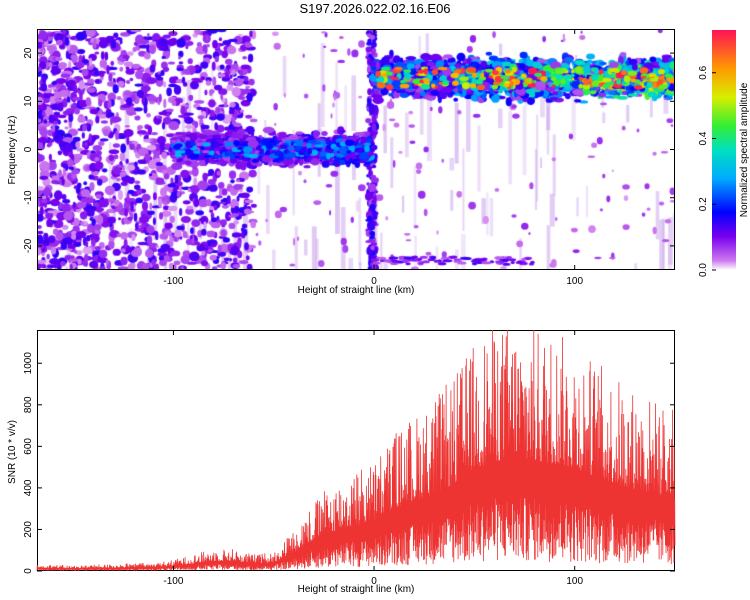  I want to click on colorbar-tick-label: 0.4, so click(703, 138).